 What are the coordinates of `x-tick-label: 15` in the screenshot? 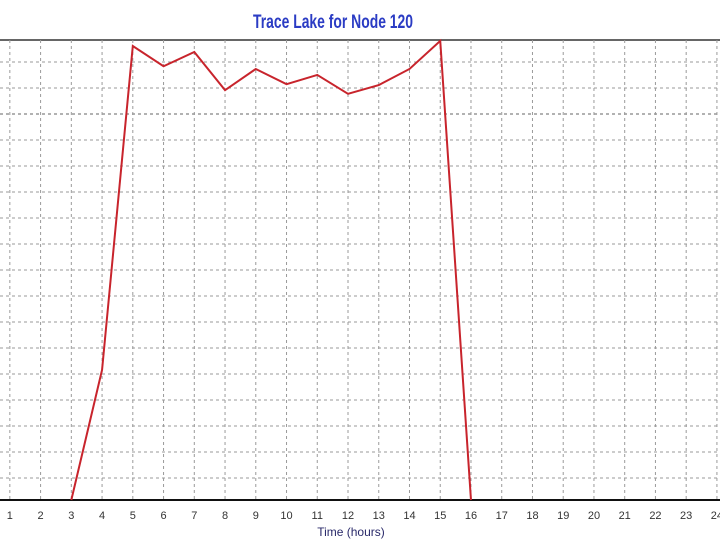 It's located at (440, 516).